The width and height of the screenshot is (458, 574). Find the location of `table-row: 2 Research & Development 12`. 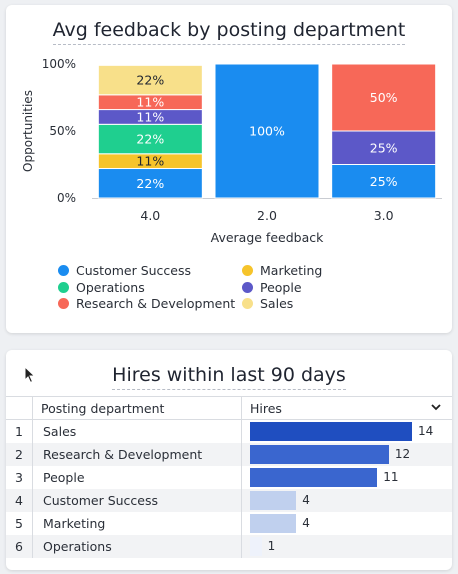

table-row: 2 Research & Development 12 is located at coordinates (229, 454).